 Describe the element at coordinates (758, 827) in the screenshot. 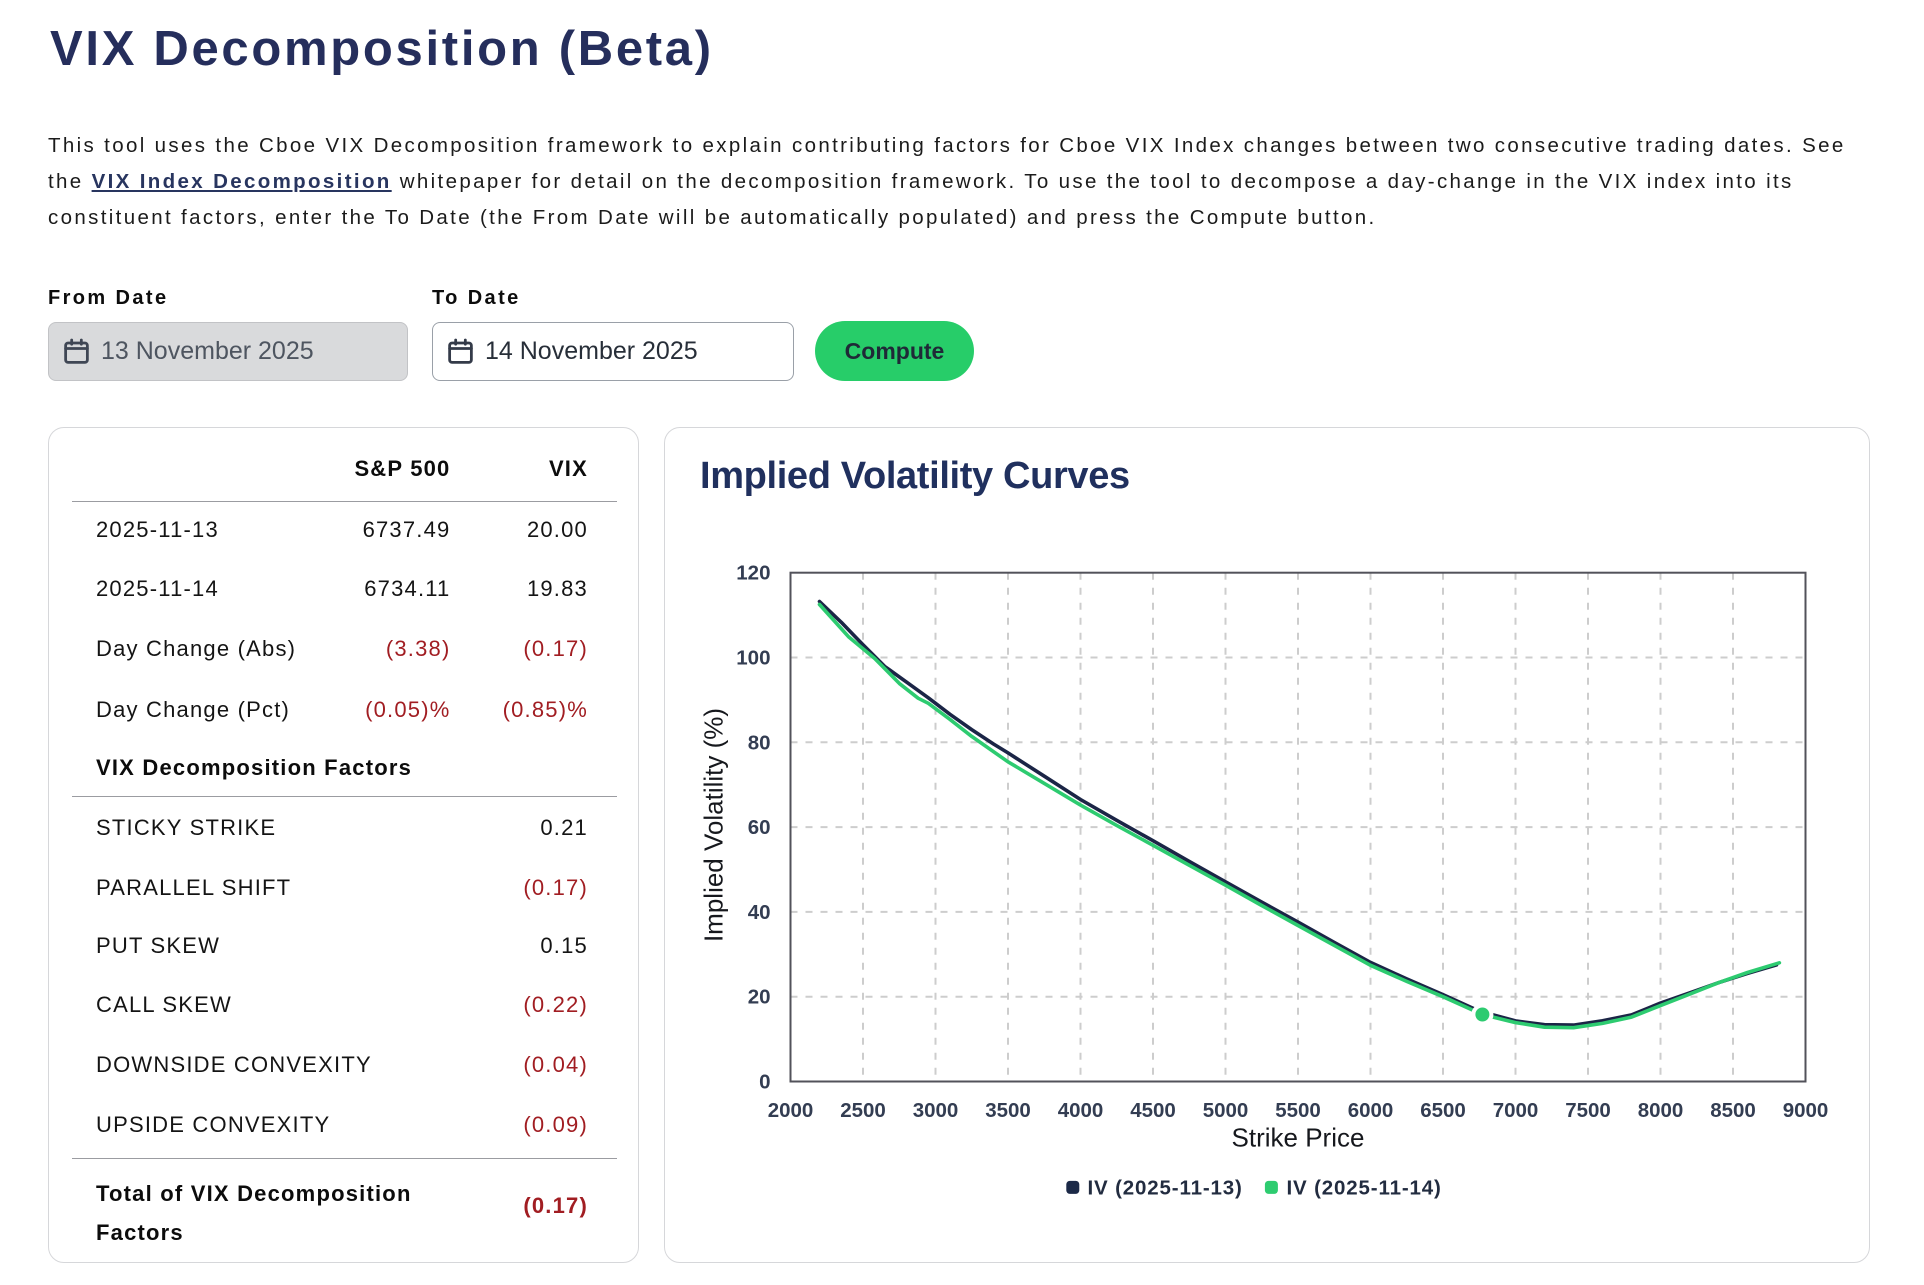

I see `svg-text: 60` at that location.